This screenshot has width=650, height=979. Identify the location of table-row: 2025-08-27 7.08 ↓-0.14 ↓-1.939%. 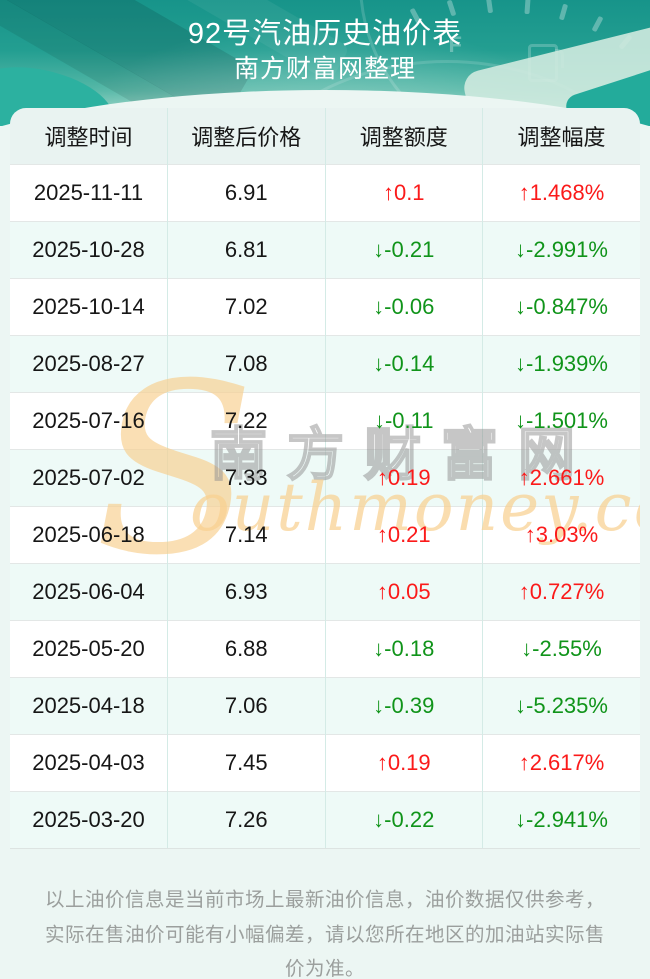
(325, 364).